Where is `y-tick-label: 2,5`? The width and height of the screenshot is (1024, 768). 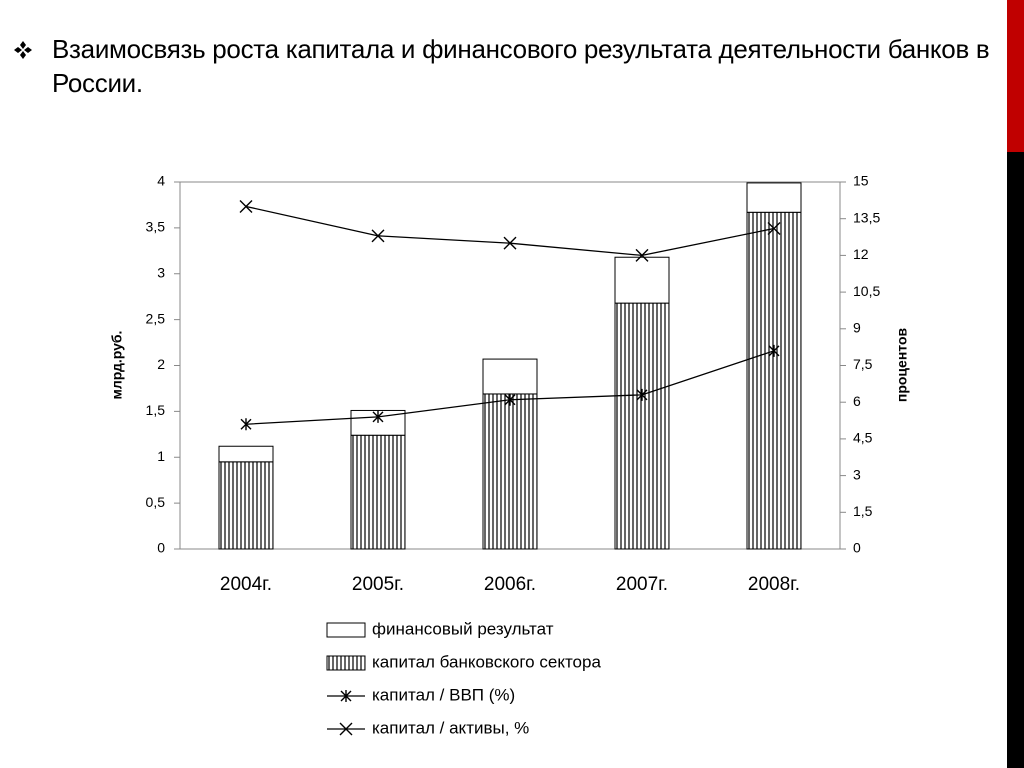
y-tick-label: 2,5 is located at coordinates (156, 318).